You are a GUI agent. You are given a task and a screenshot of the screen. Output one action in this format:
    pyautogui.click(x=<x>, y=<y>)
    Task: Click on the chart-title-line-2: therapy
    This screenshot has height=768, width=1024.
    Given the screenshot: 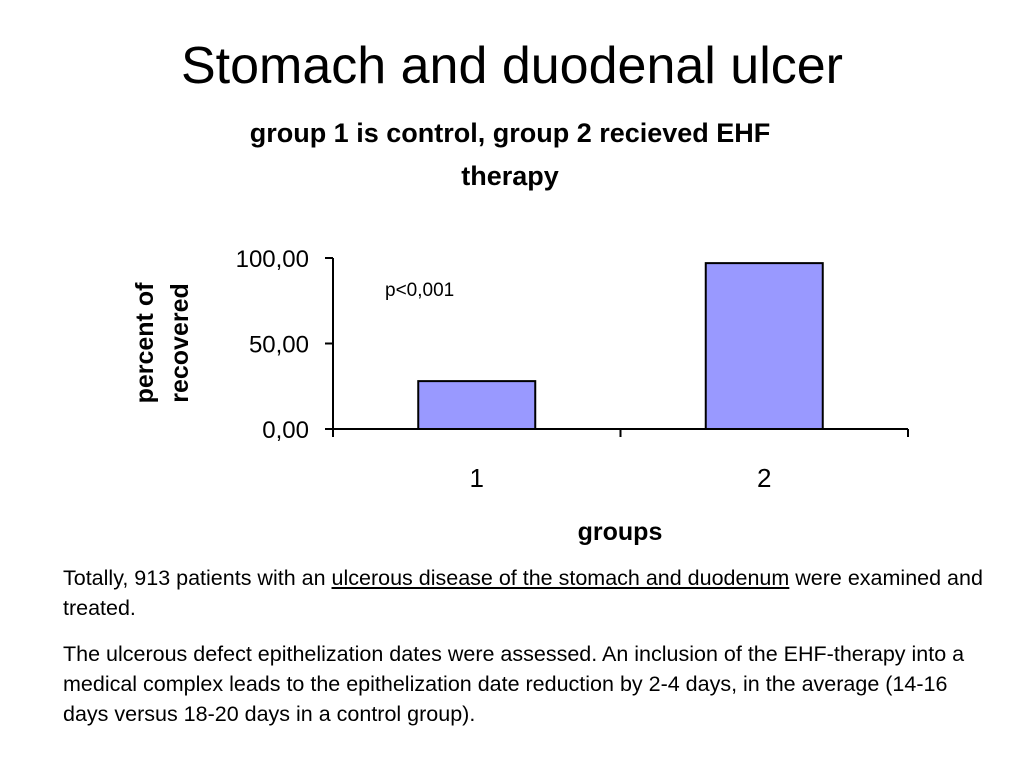 What is the action you would take?
    pyautogui.click(x=510, y=176)
    